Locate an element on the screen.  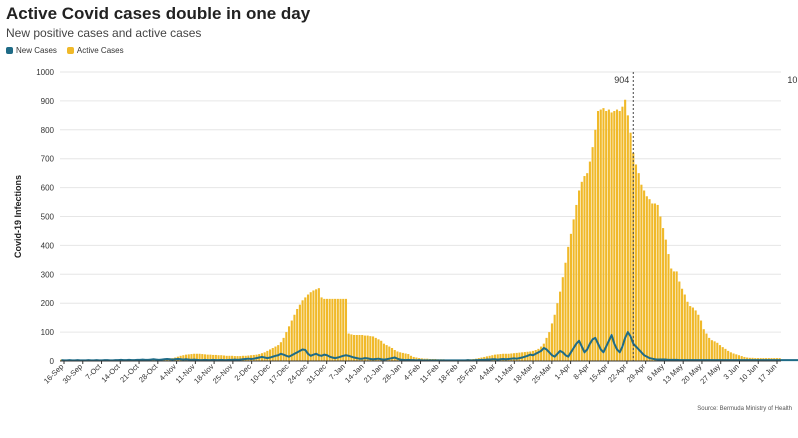
x-tick-label: 25-Mar is located at coordinates (542, 374).